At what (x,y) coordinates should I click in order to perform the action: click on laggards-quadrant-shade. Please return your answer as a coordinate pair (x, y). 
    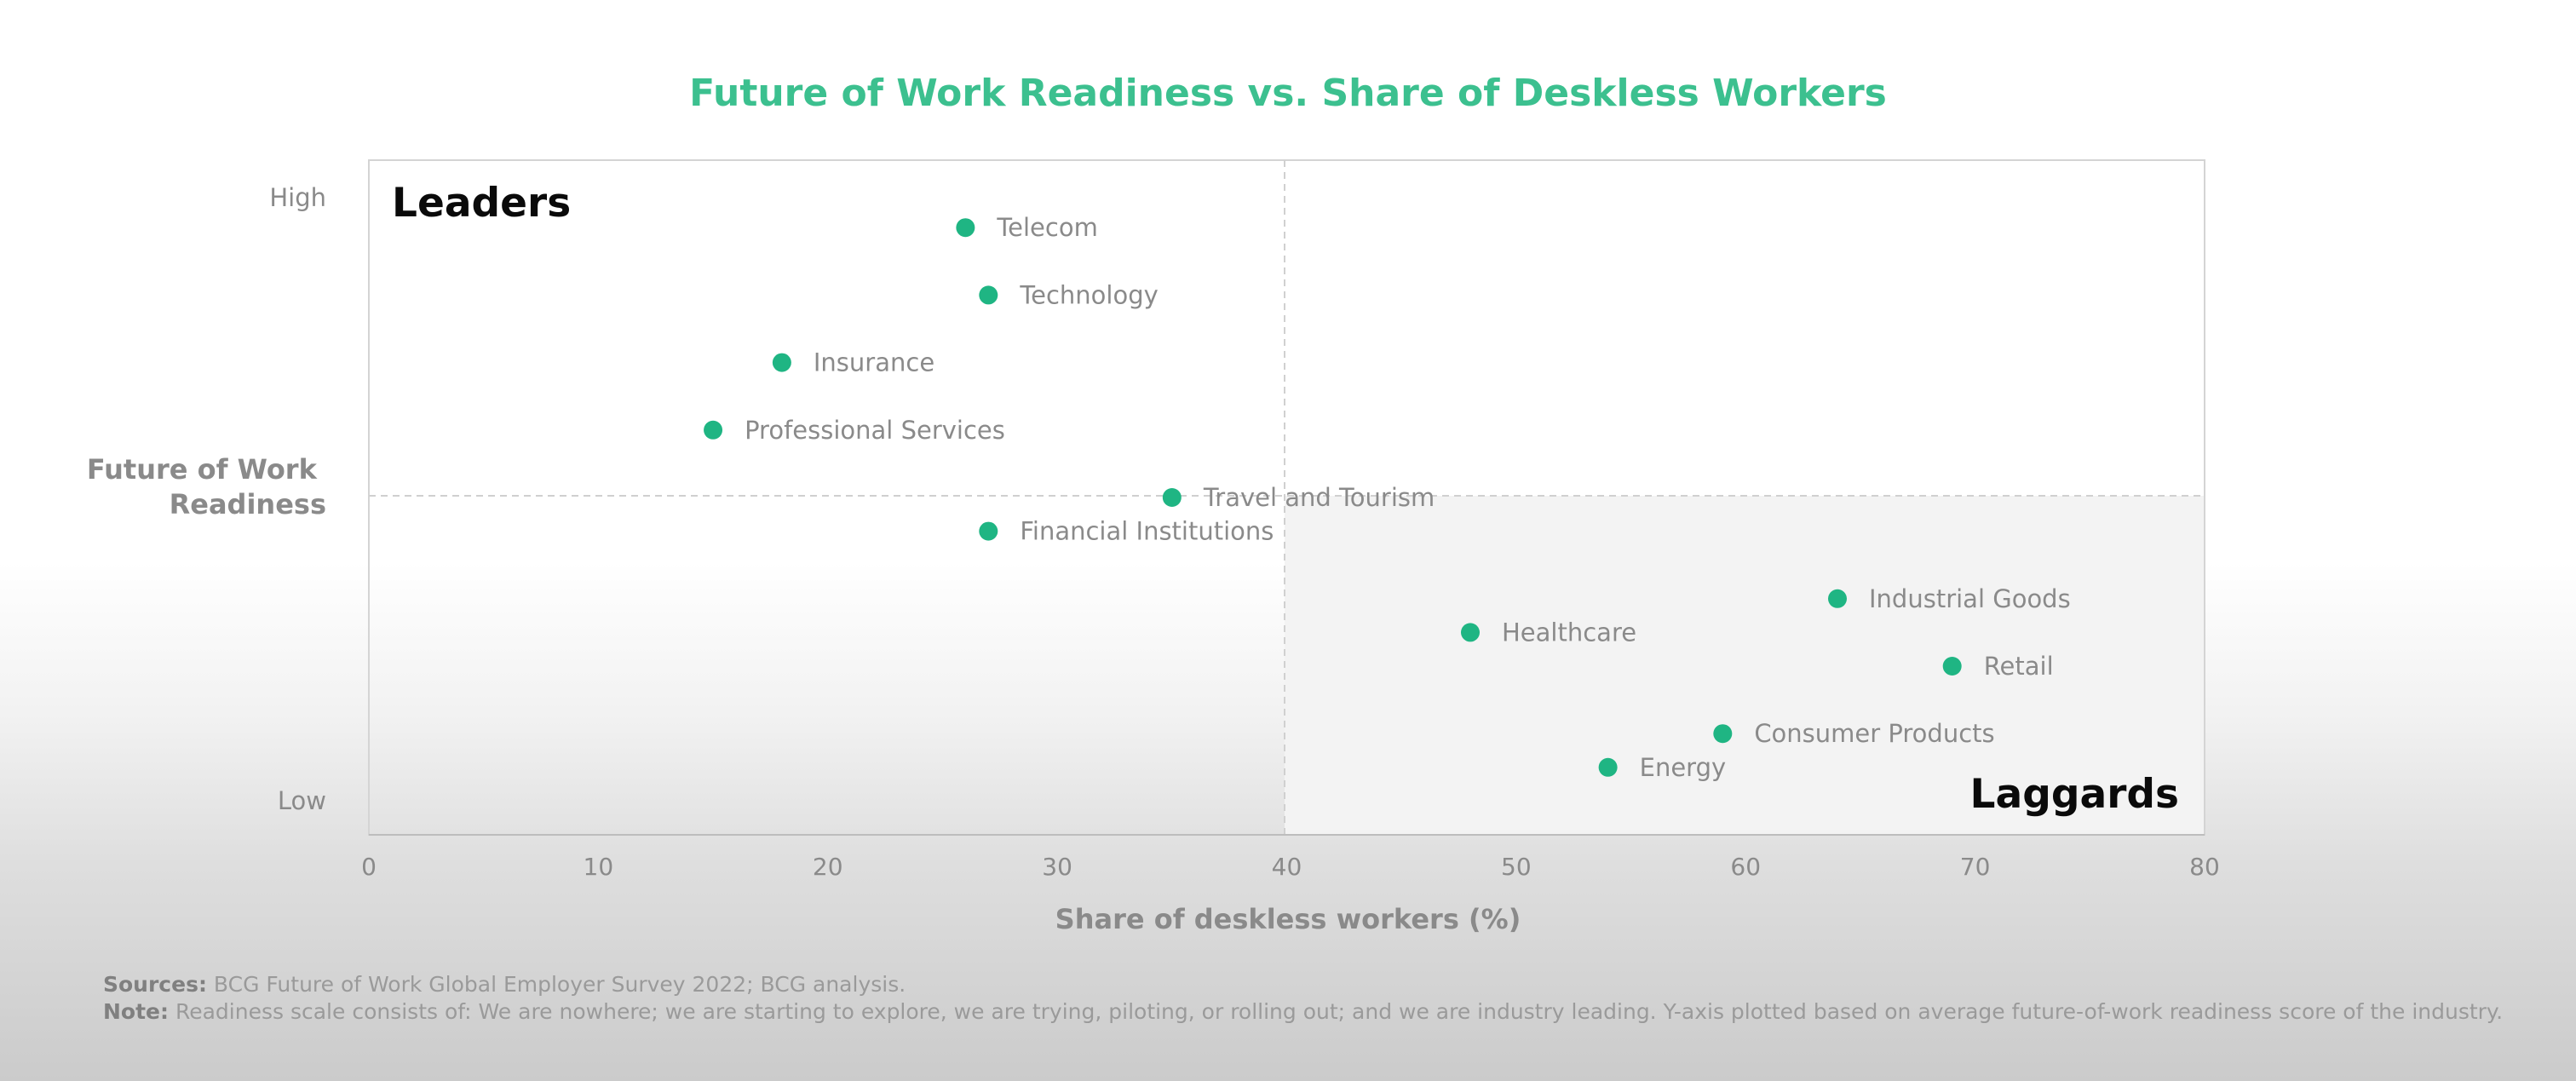
    Looking at the image, I should click on (1745, 665).